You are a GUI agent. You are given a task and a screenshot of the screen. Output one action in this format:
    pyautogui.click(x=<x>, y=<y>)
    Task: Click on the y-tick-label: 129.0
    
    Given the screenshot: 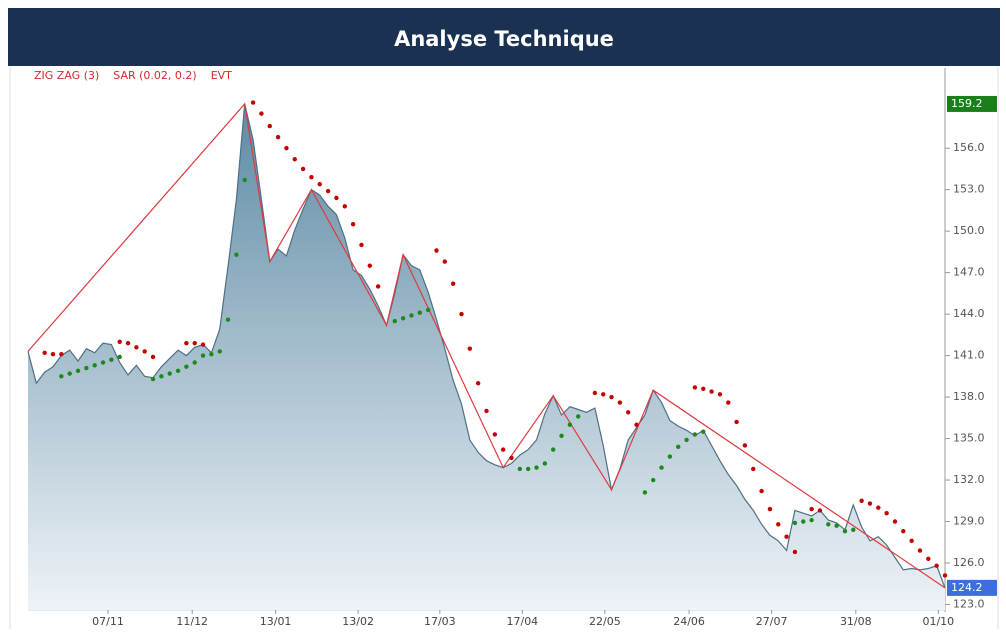 What is the action you would take?
    pyautogui.click(x=969, y=521)
    